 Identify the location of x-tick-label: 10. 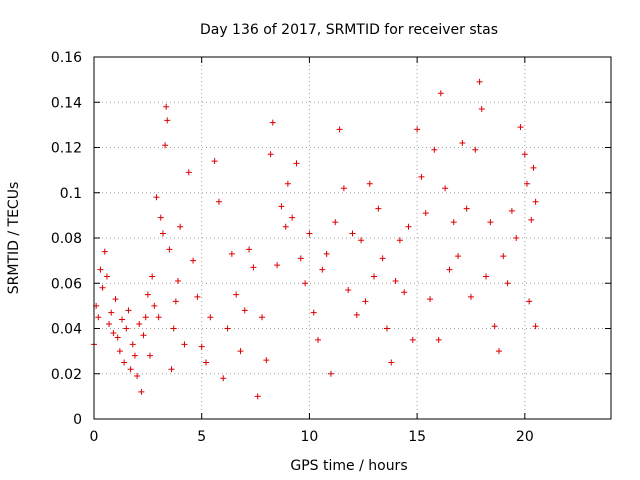
(310, 437).